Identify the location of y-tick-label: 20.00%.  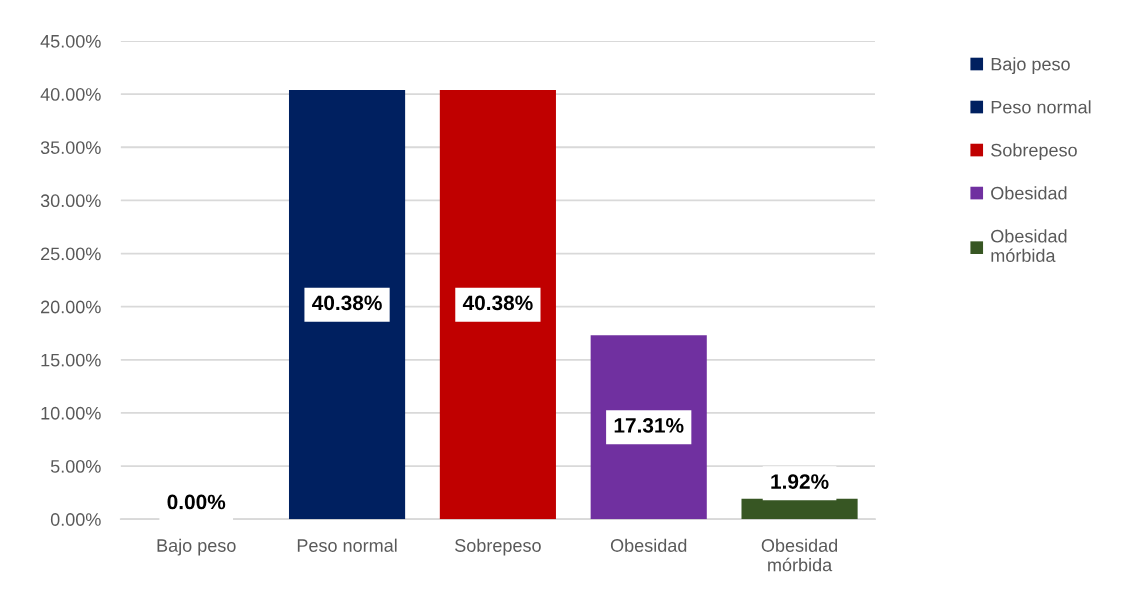
(71, 307).